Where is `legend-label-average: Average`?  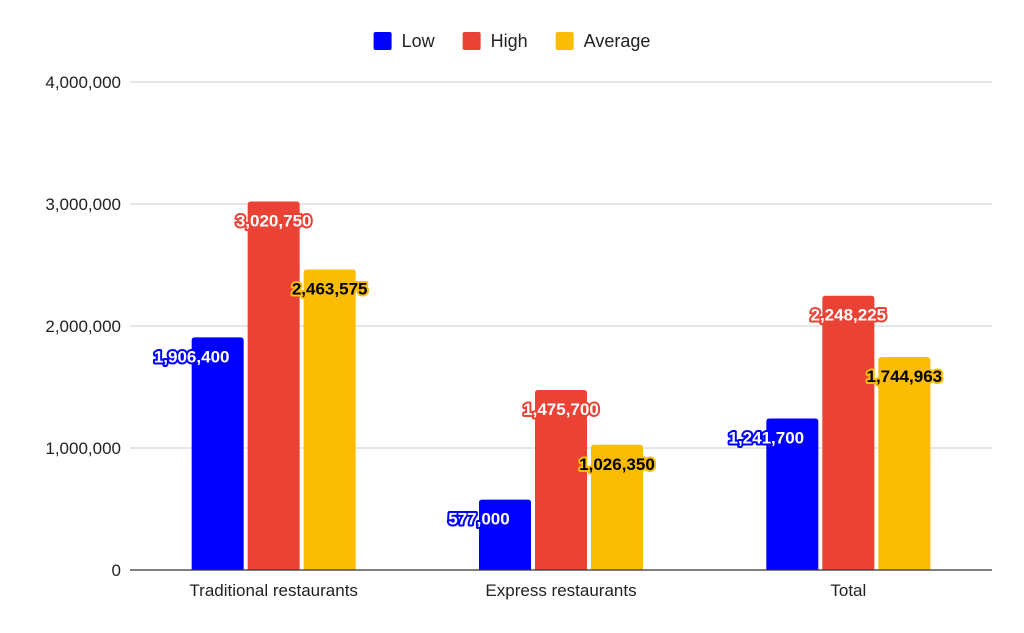 legend-label-average: Average is located at coordinates (617, 41).